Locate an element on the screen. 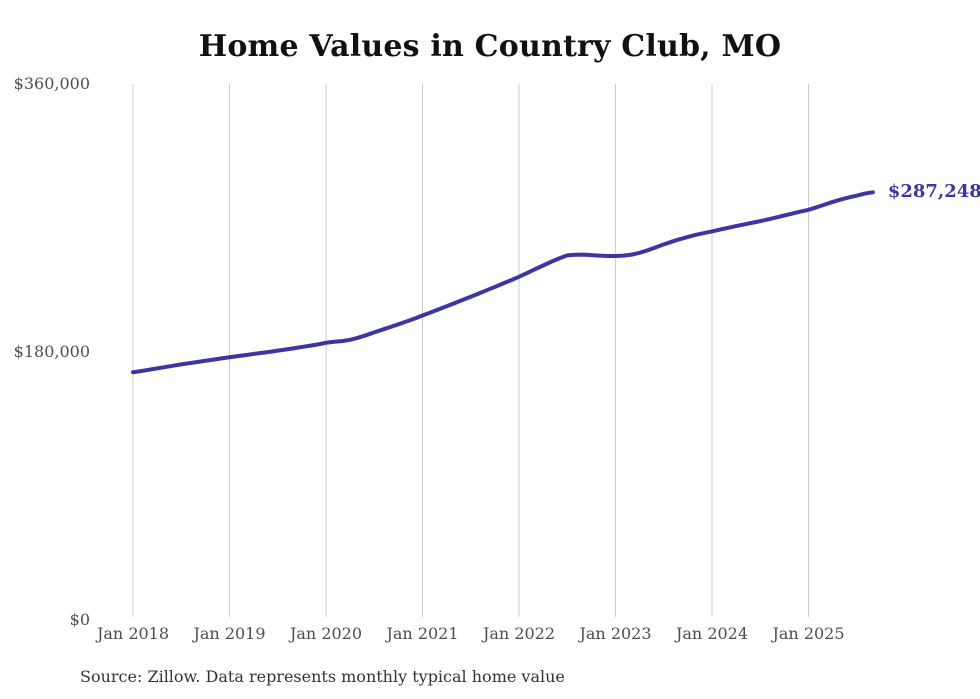 The image size is (980, 699). latest-value-label: $287,248 is located at coordinates (933, 192).